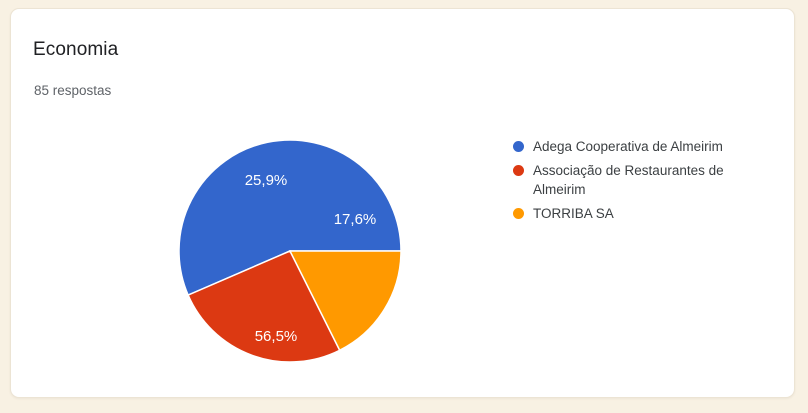 The image size is (808, 413). What do you see at coordinates (644, 213) in the screenshot?
I see `legend-item: TORRIBA SA` at bounding box center [644, 213].